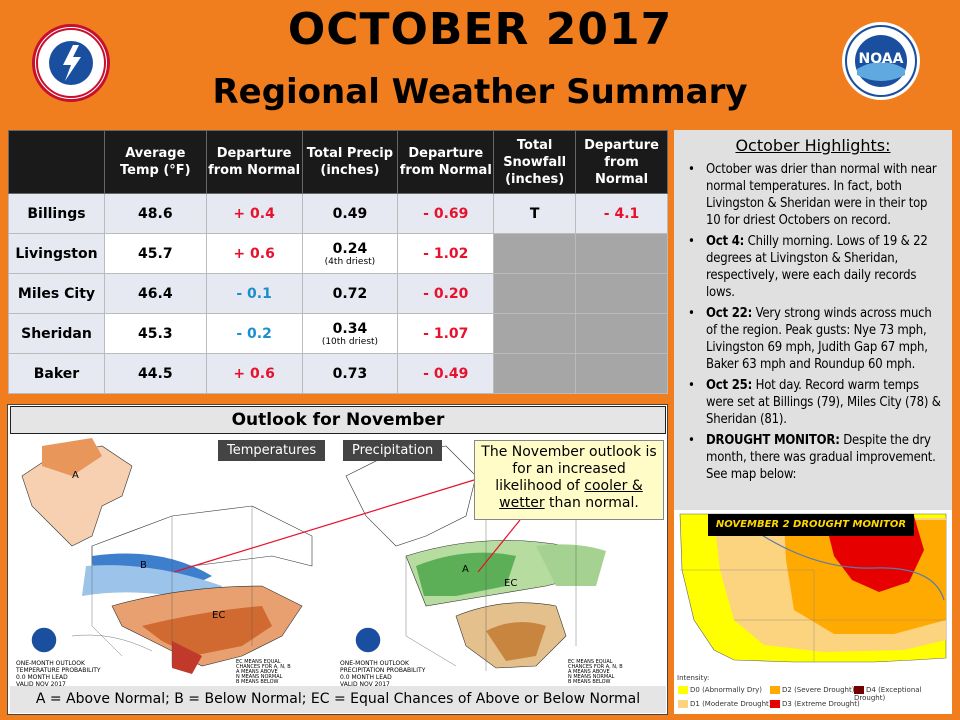 The height and width of the screenshot is (720, 960). Describe the element at coordinates (350, 261) in the screenshot. I see `precip-rank-note: (4th driest)` at that location.